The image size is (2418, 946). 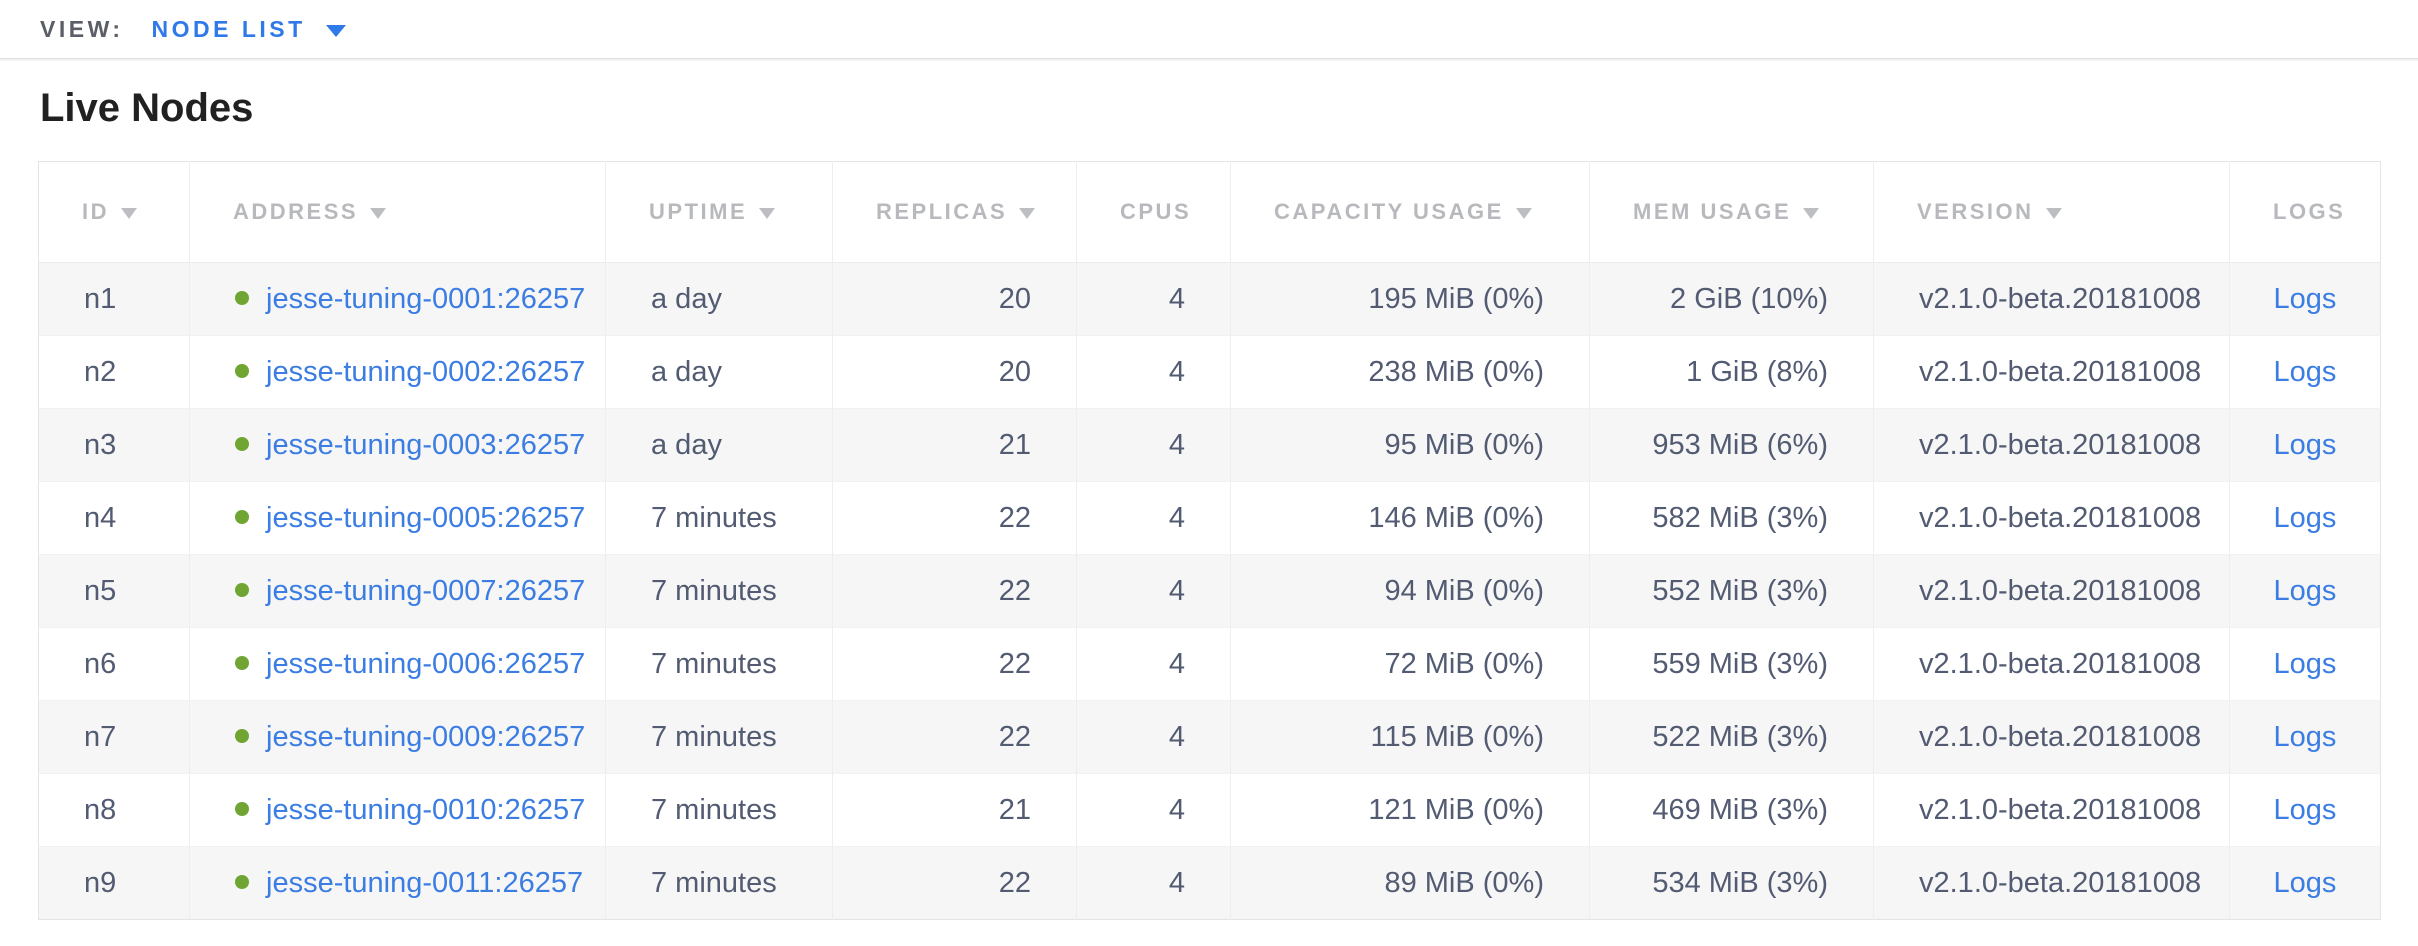 What do you see at coordinates (719, 212) in the screenshot?
I see `column-header-uptime: UPTIME` at bounding box center [719, 212].